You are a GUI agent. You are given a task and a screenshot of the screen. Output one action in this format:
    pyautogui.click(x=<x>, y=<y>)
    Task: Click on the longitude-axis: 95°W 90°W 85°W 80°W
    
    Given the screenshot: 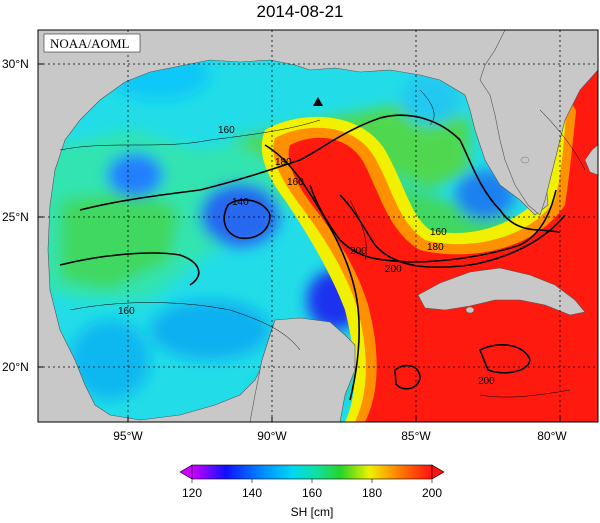 What is the action you would take?
    pyautogui.click(x=340, y=430)
    